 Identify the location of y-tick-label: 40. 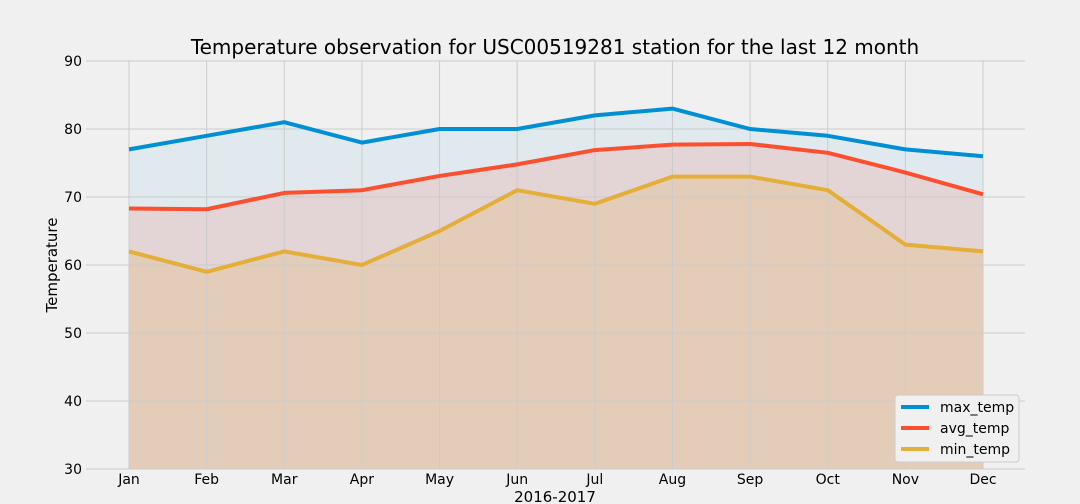
(73, 402).